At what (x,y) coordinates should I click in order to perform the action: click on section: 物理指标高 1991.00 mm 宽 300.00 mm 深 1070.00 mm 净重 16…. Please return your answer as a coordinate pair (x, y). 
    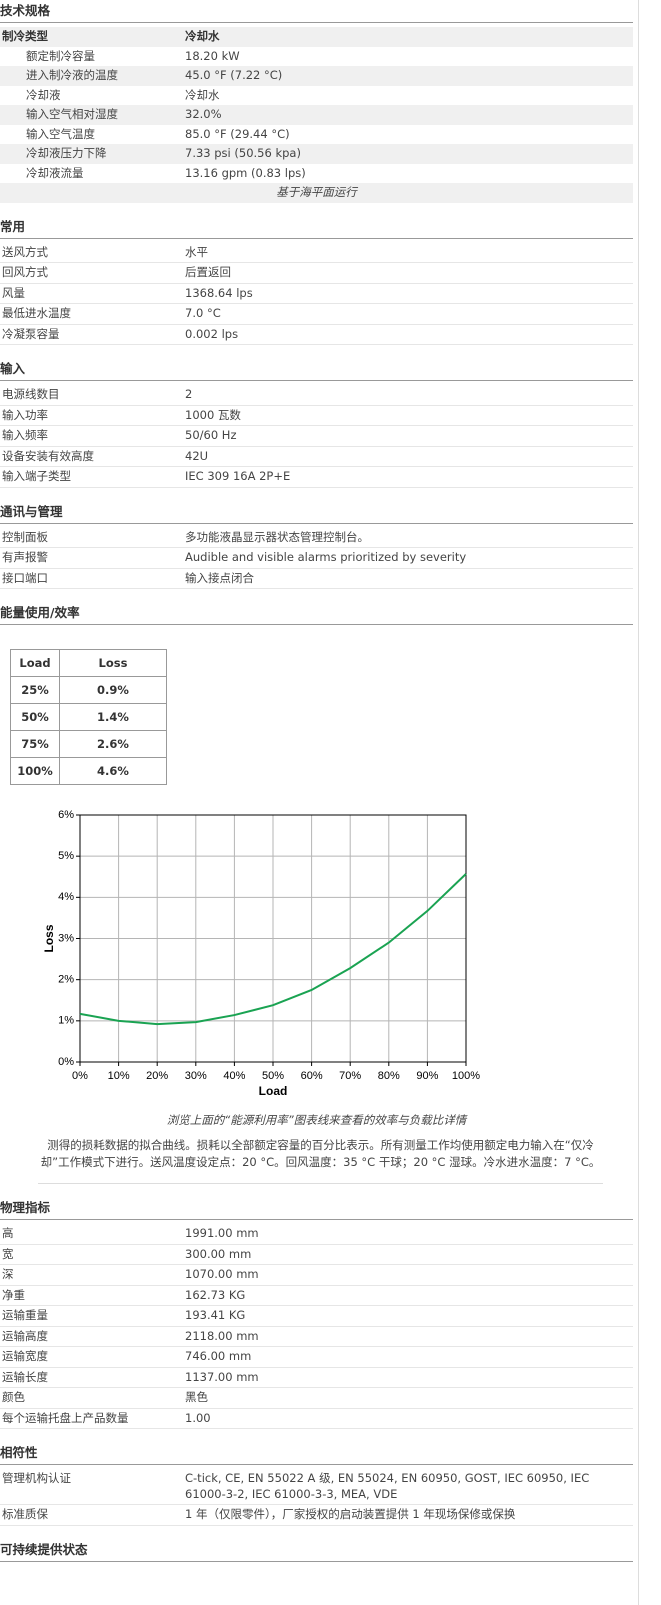
    Looking at the image, I should click on (316, 1314).